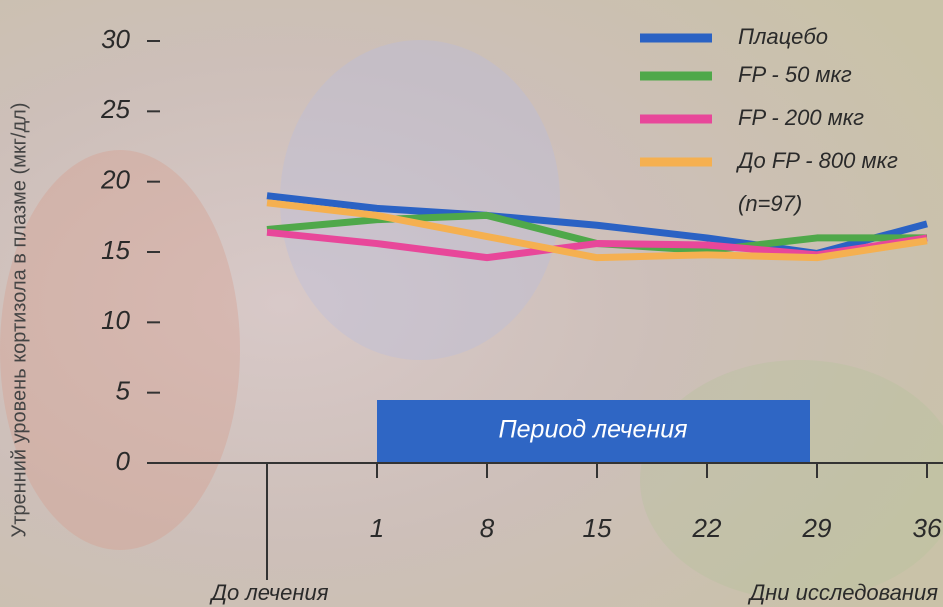 Image resolution: width=943 pixels, height=607 pixels. What do you see at coordinates (123, 391) in the screenshot?
I see `y-tick-label: 5` at bounding box center [123, 391].